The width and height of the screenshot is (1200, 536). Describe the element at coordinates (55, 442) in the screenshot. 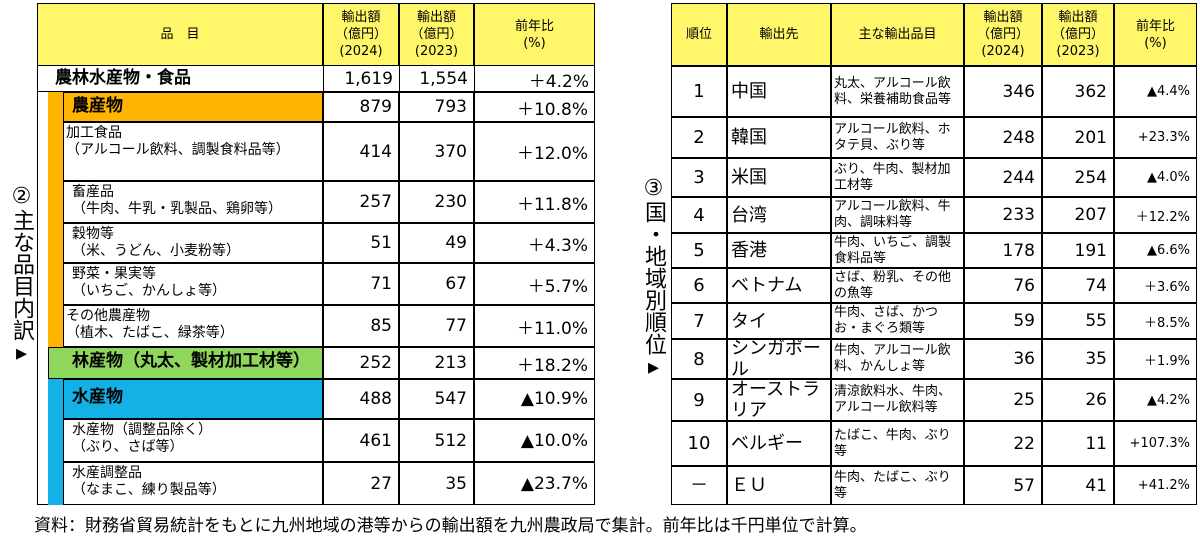

I see `fish-color-bar` at that location.